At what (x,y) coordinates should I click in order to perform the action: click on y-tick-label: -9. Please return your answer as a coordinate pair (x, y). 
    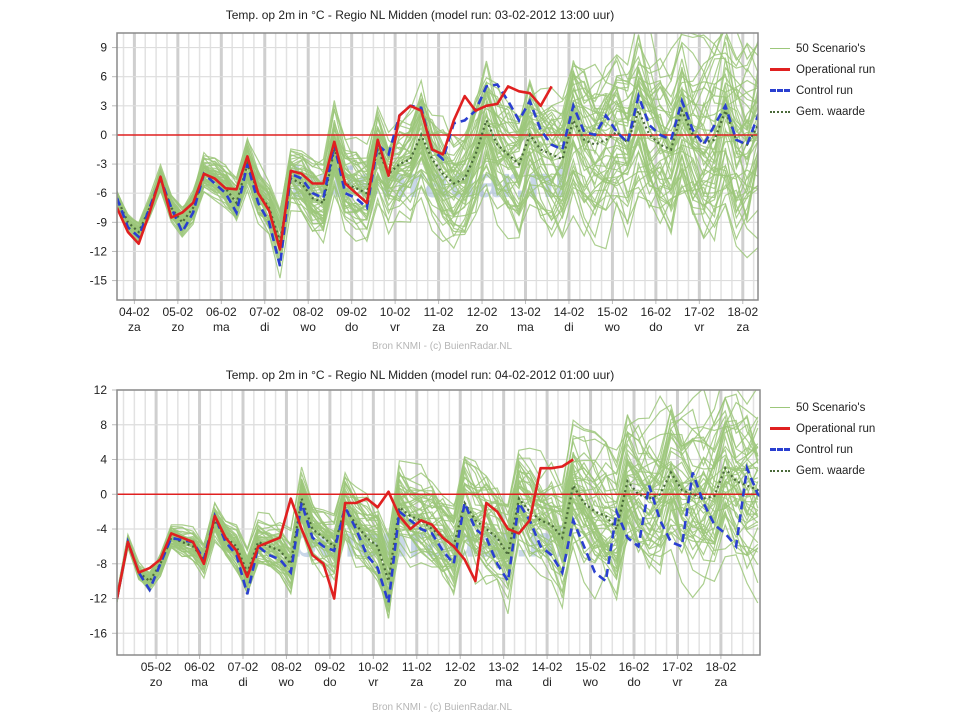
    Looking at the image, I should click on (101, 222).